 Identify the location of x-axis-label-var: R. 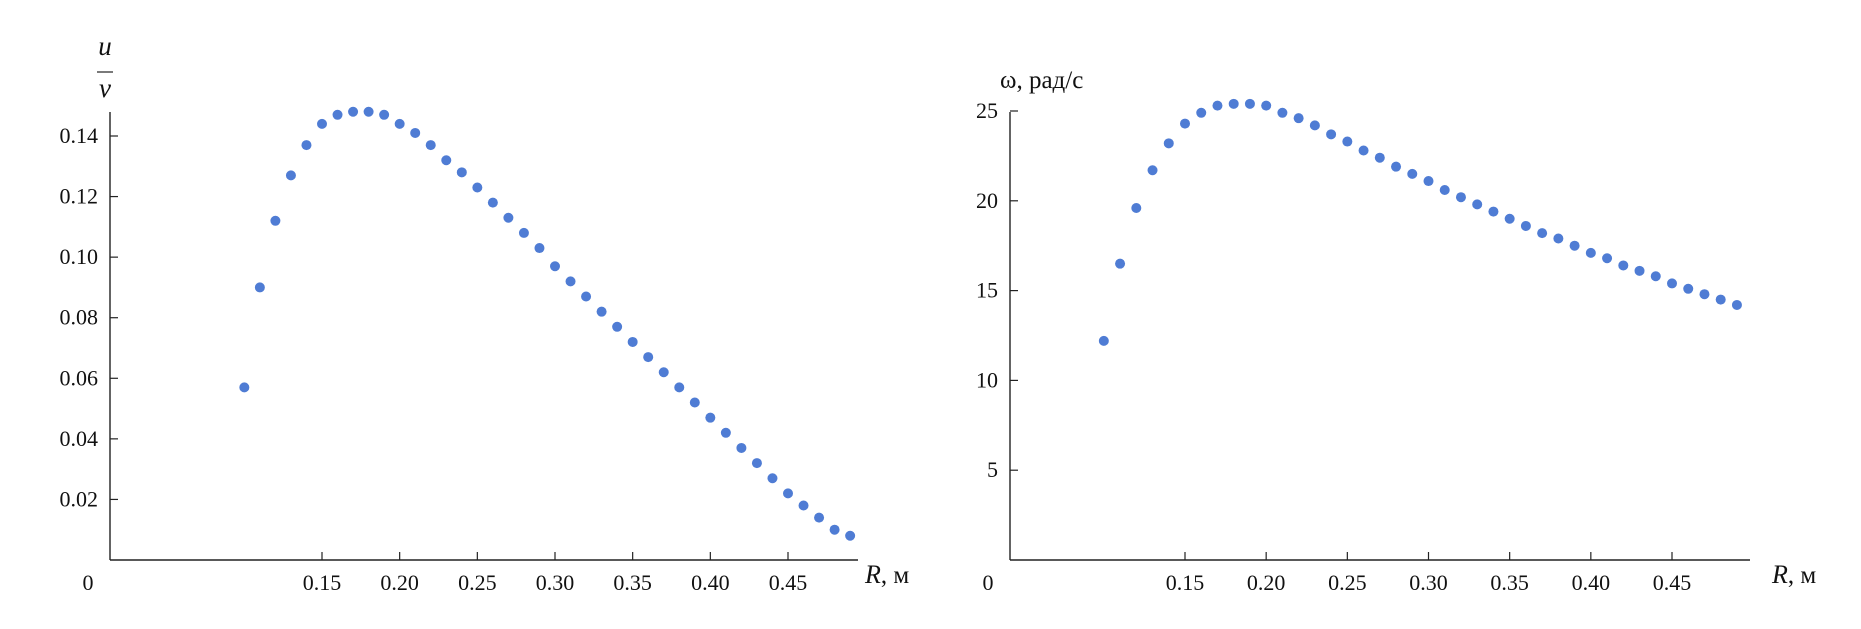
(872, 574).